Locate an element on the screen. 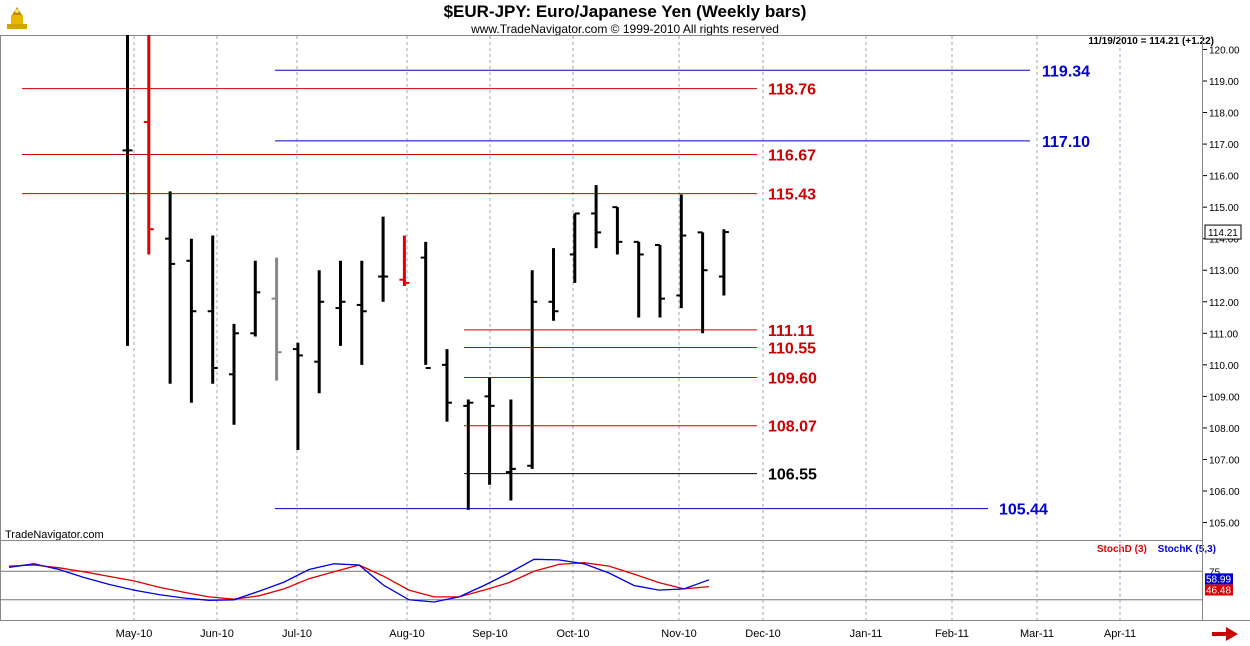 Image resolution: width=1250 pixels, height=646 pixels. stochastic-legend: StochD (3) StochK (5,3) is located at coordinates (1152, 549).